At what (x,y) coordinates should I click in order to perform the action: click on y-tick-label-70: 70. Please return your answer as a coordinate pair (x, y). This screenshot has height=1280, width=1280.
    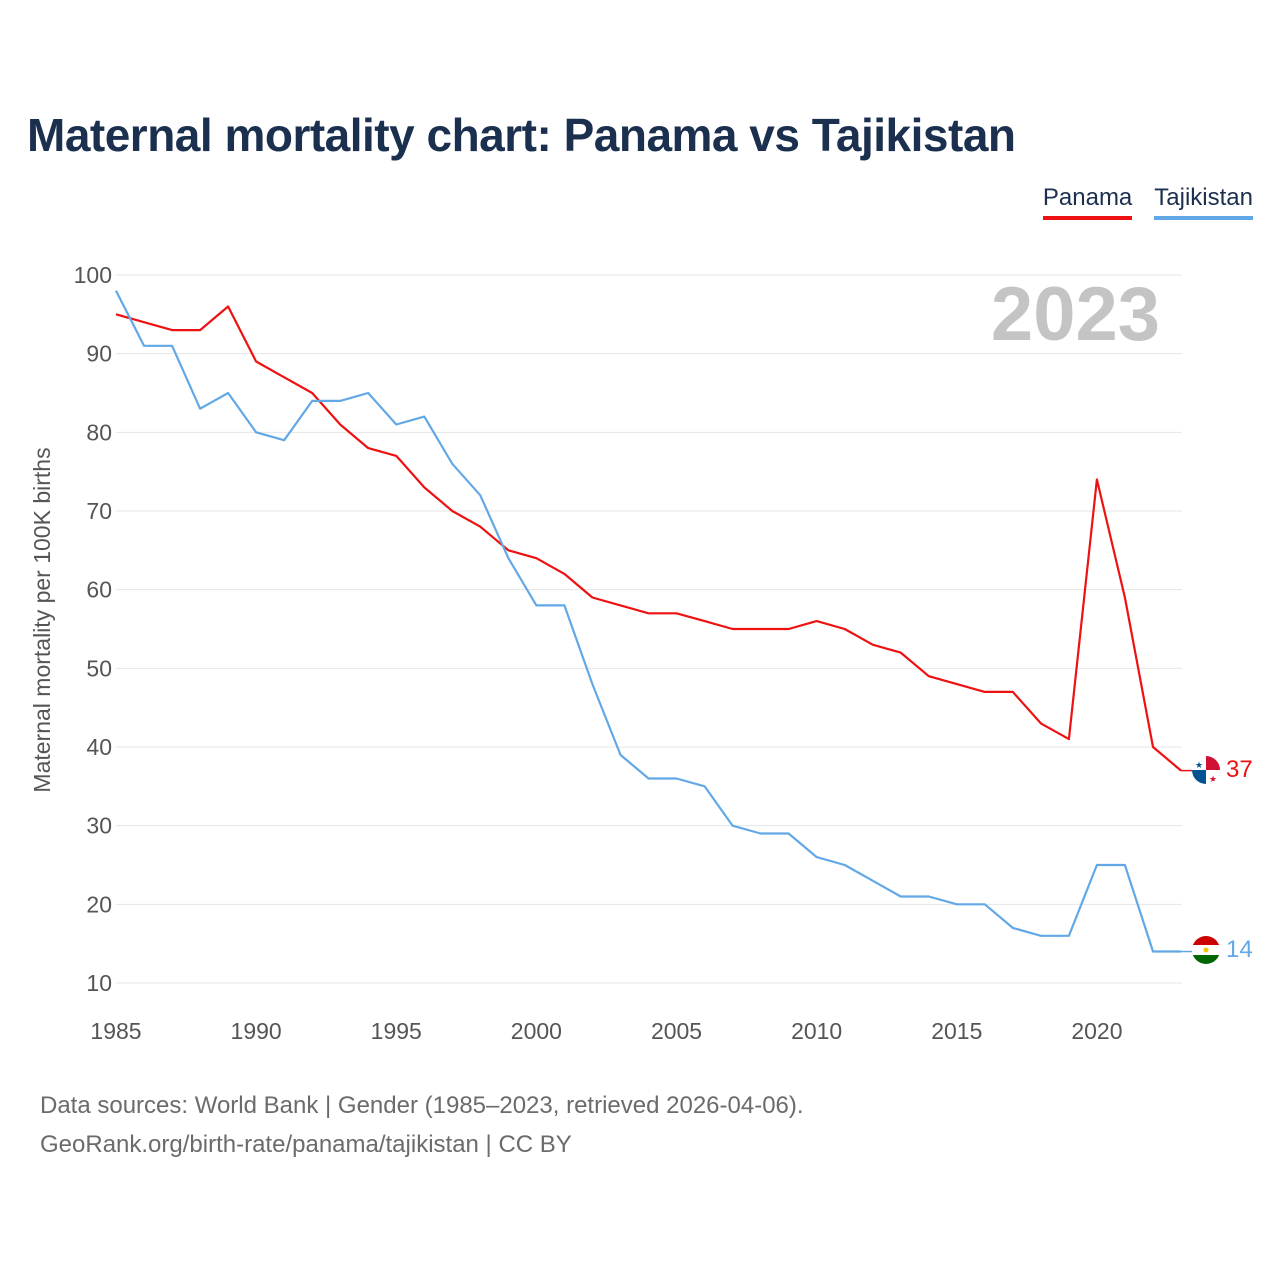
    Looking at the image, I should click on (99, 511).